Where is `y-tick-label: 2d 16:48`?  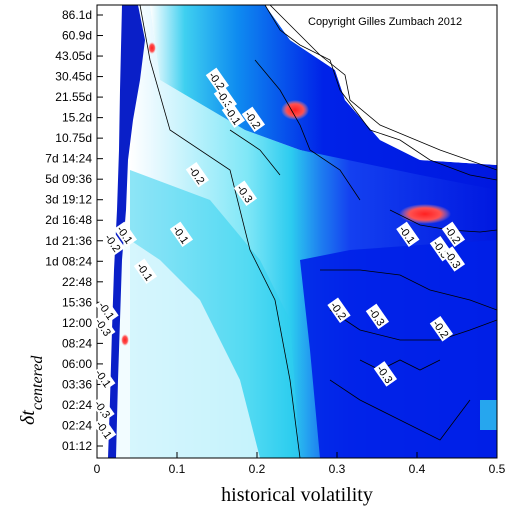
y-tick-label: 2d 16:48 is located at coordinates (68, 220).